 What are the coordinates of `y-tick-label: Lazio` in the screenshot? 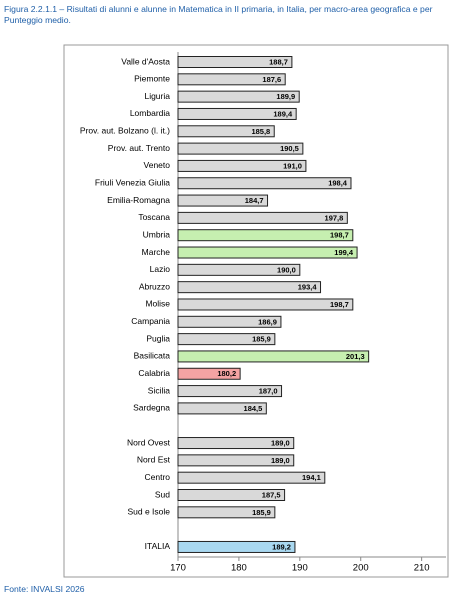 It's located at (160, 269).